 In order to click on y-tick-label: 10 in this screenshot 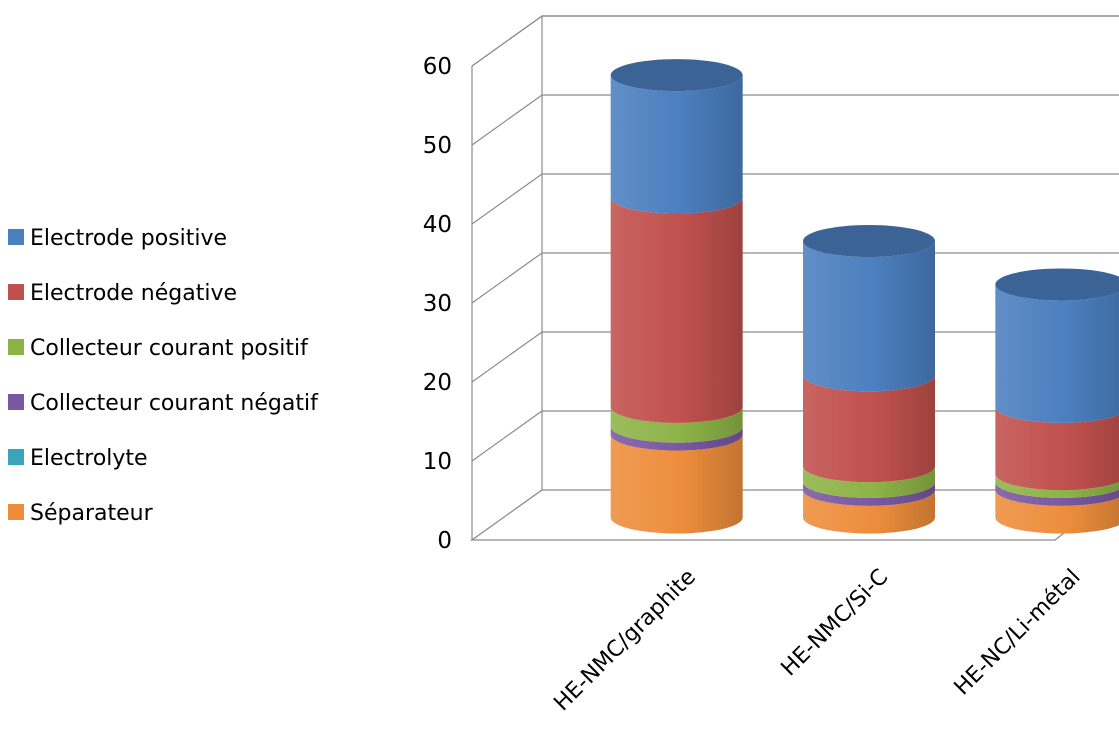, I will do `click(437, 462)`.